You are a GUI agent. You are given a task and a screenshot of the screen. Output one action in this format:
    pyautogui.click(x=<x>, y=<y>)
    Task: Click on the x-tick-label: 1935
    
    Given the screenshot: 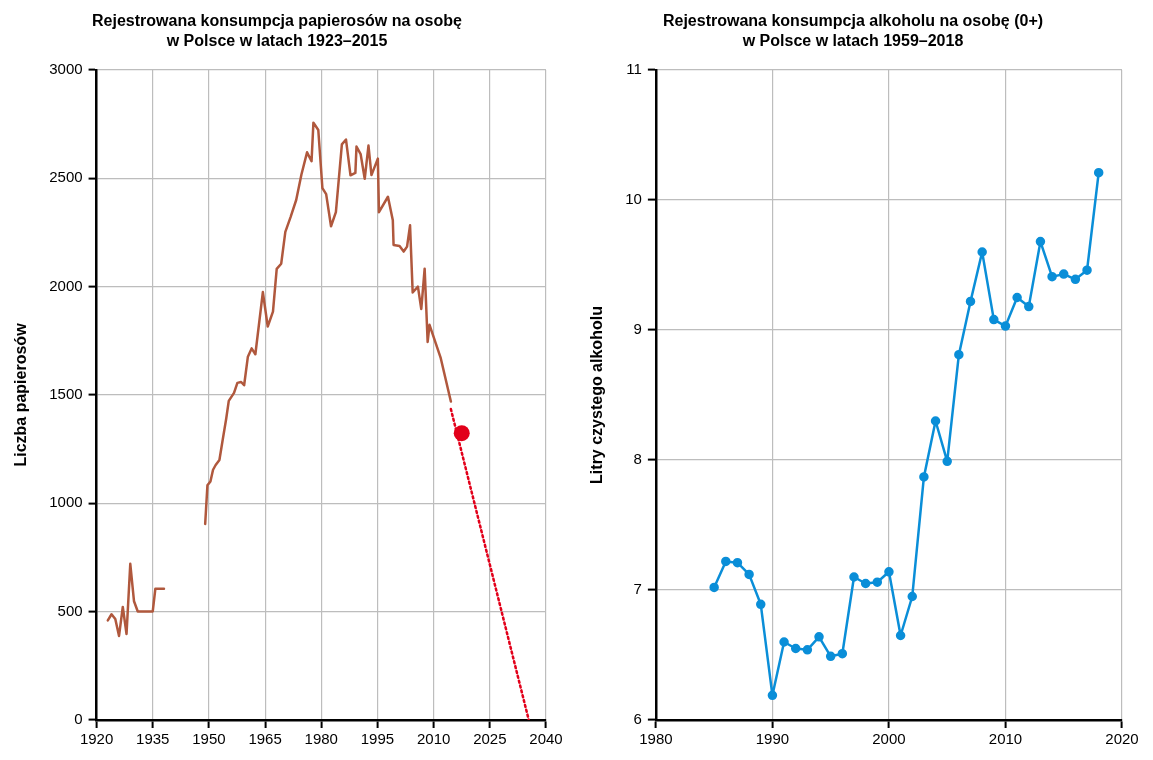 What is the action you would take?
    pyautogui.click(x=153, y=739)
    